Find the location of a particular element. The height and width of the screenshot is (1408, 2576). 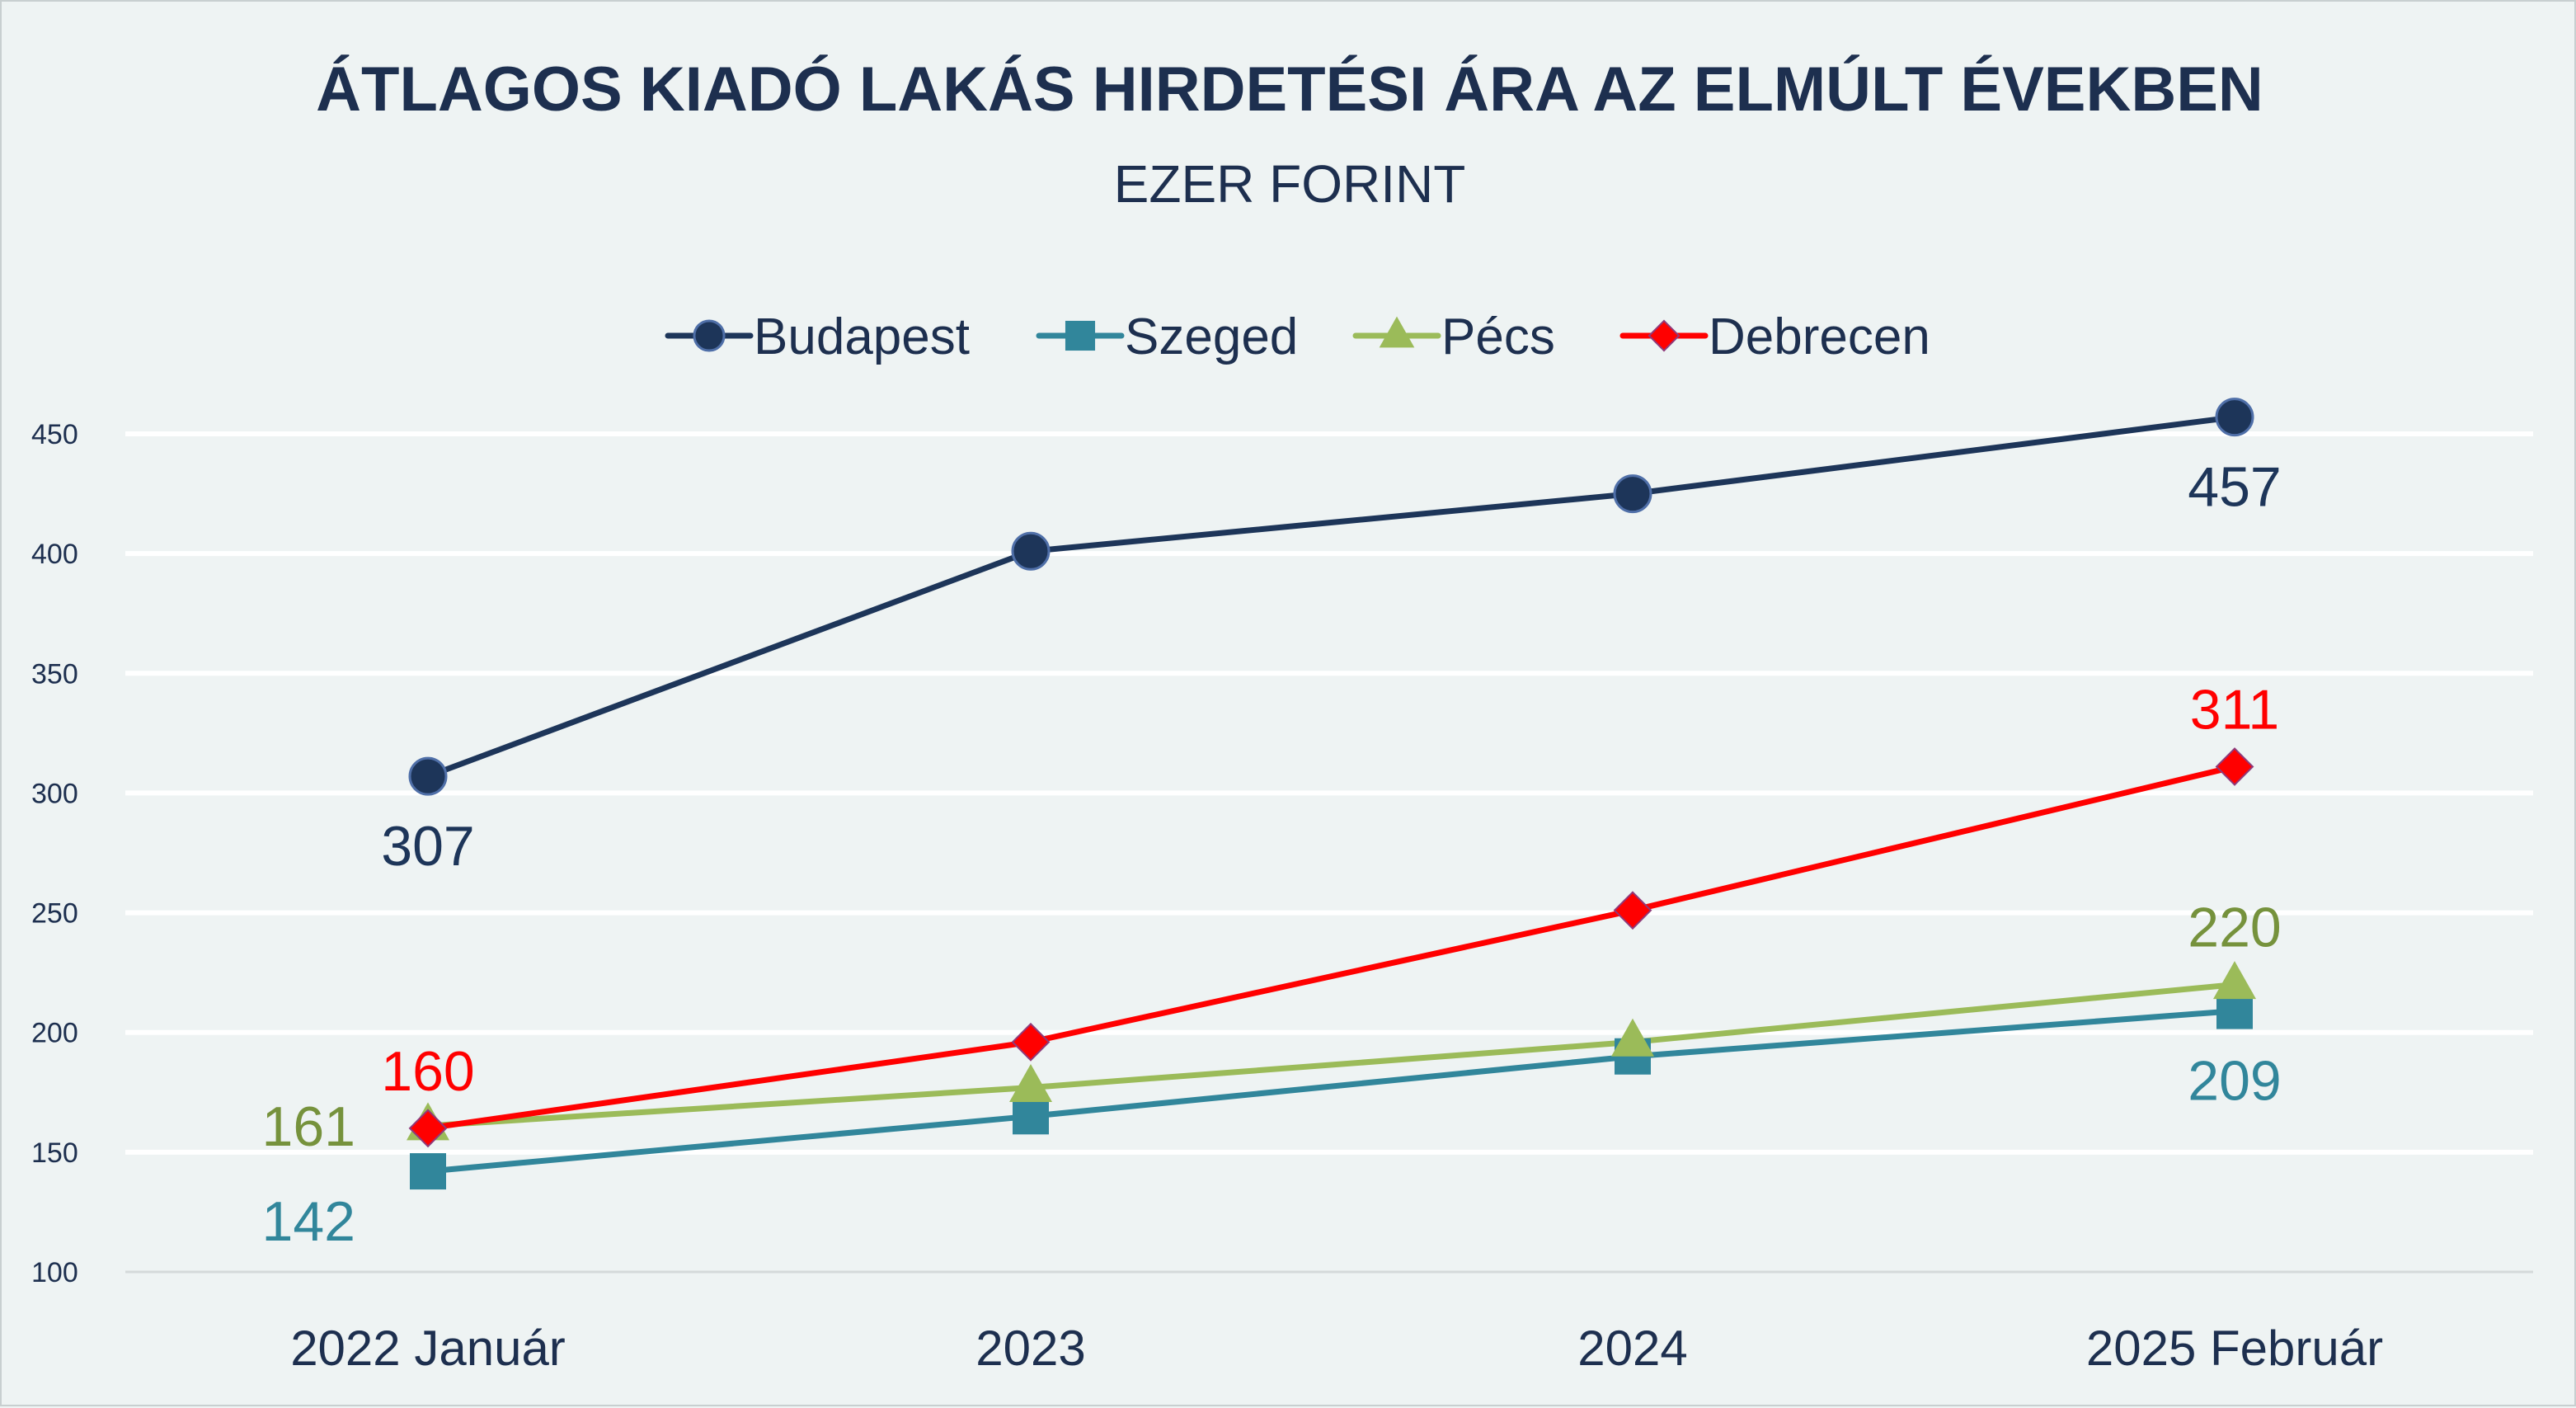

data-label-debrecen: 160 is located at coordinates (427, 1071).